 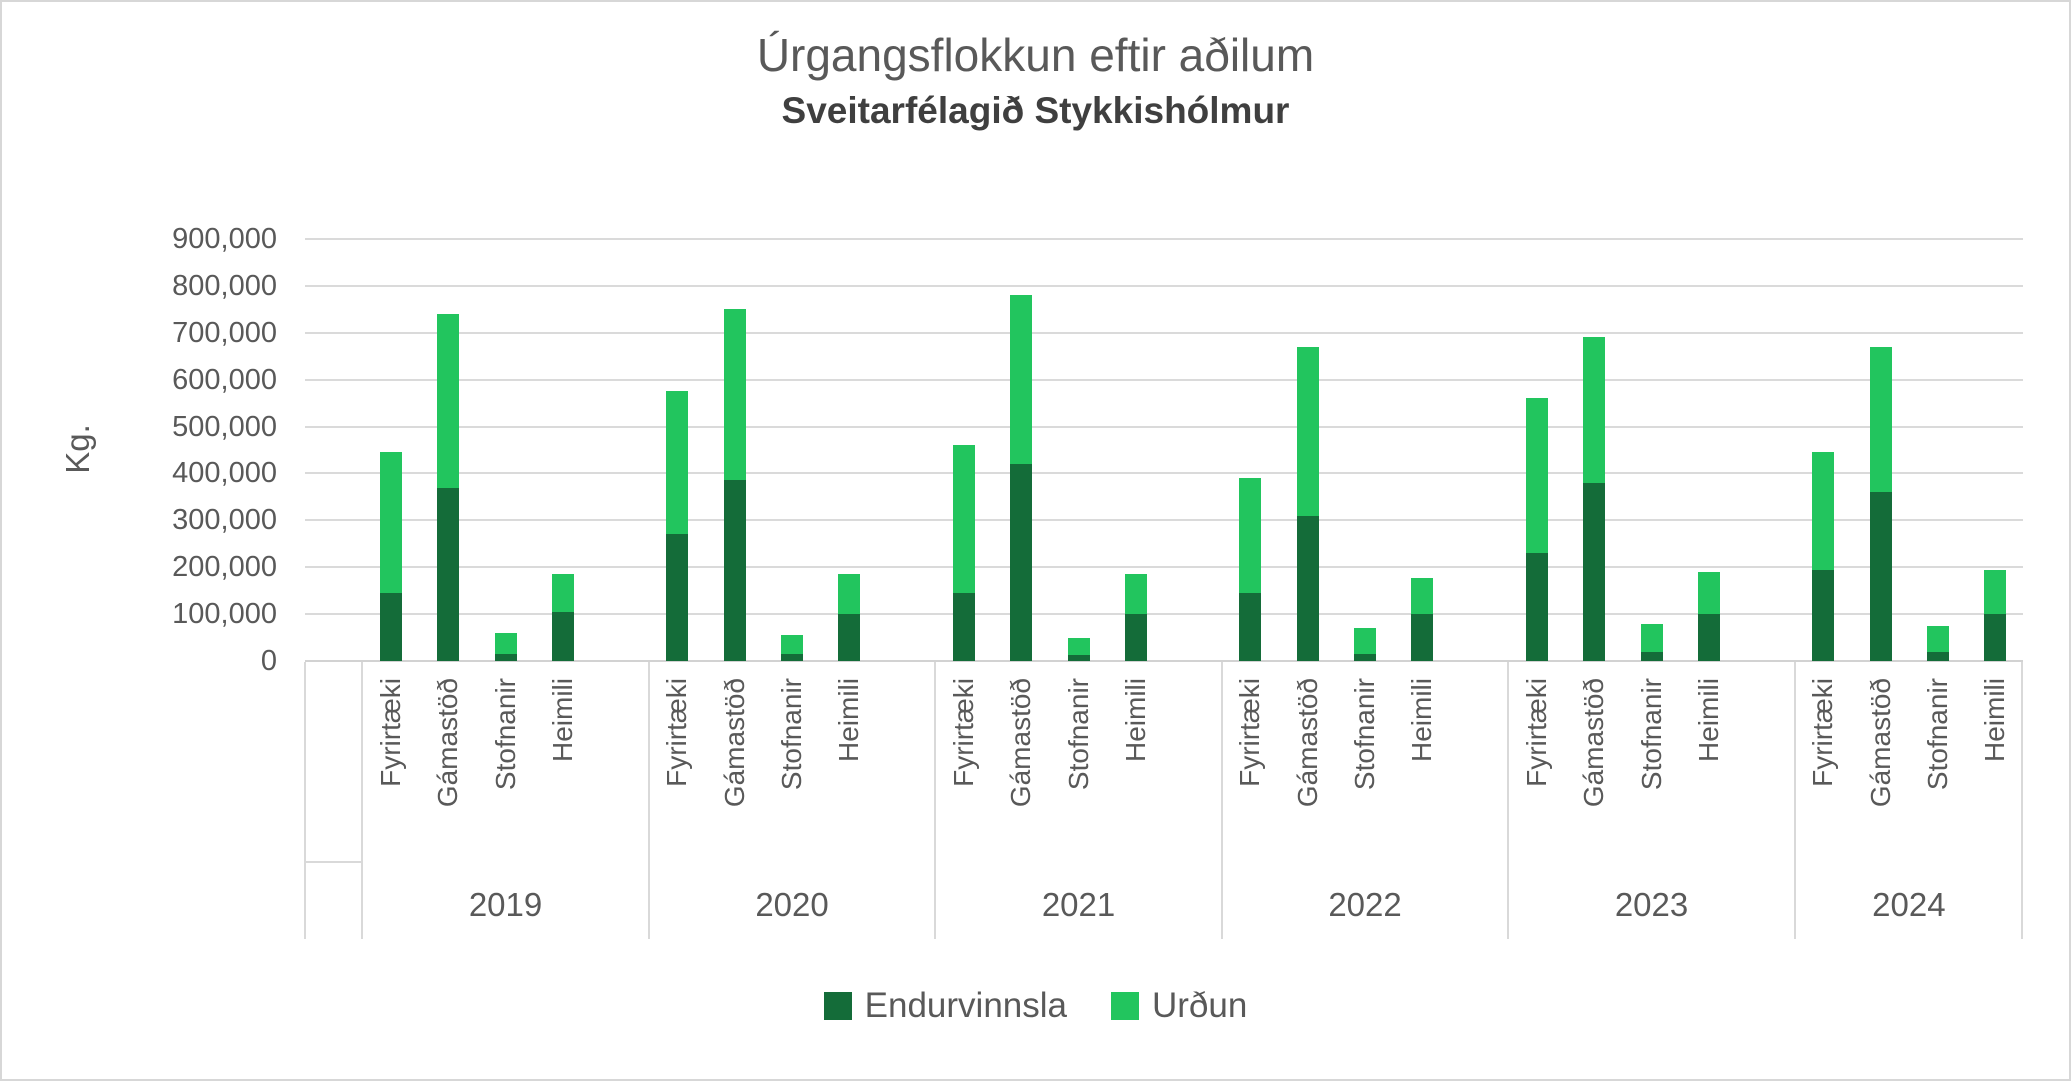 What do you see at coordinates (224, 332) in the screenshot?
I see `y-tick-label: 700,000` at bounding box center [224, 332].